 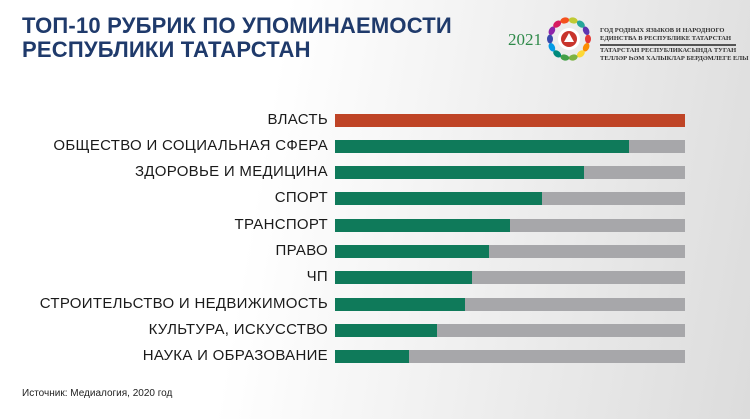 What do you see at coordinates (238, 329) in the screenshot?
I see `category-label: КУЛЬТУРА, ИСКУССТВО` at bounding box center [238, 329].